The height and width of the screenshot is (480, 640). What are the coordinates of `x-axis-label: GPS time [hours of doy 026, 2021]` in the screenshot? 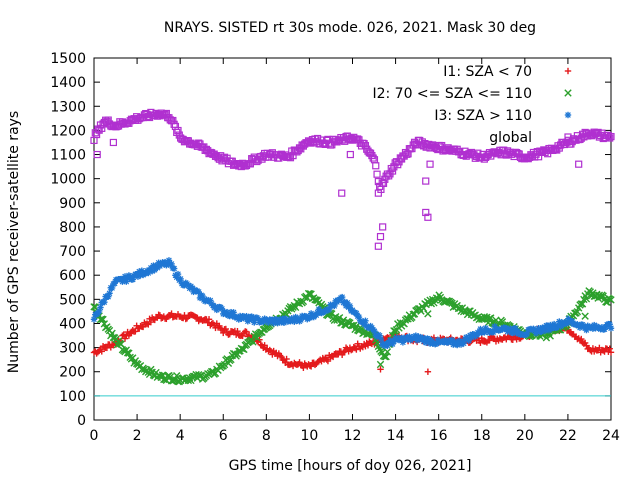 It's located at (350, 466).